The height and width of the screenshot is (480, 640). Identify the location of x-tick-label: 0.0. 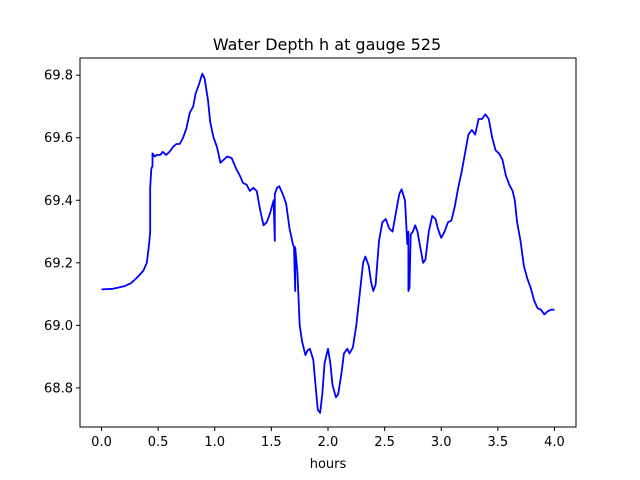
(101, 442).